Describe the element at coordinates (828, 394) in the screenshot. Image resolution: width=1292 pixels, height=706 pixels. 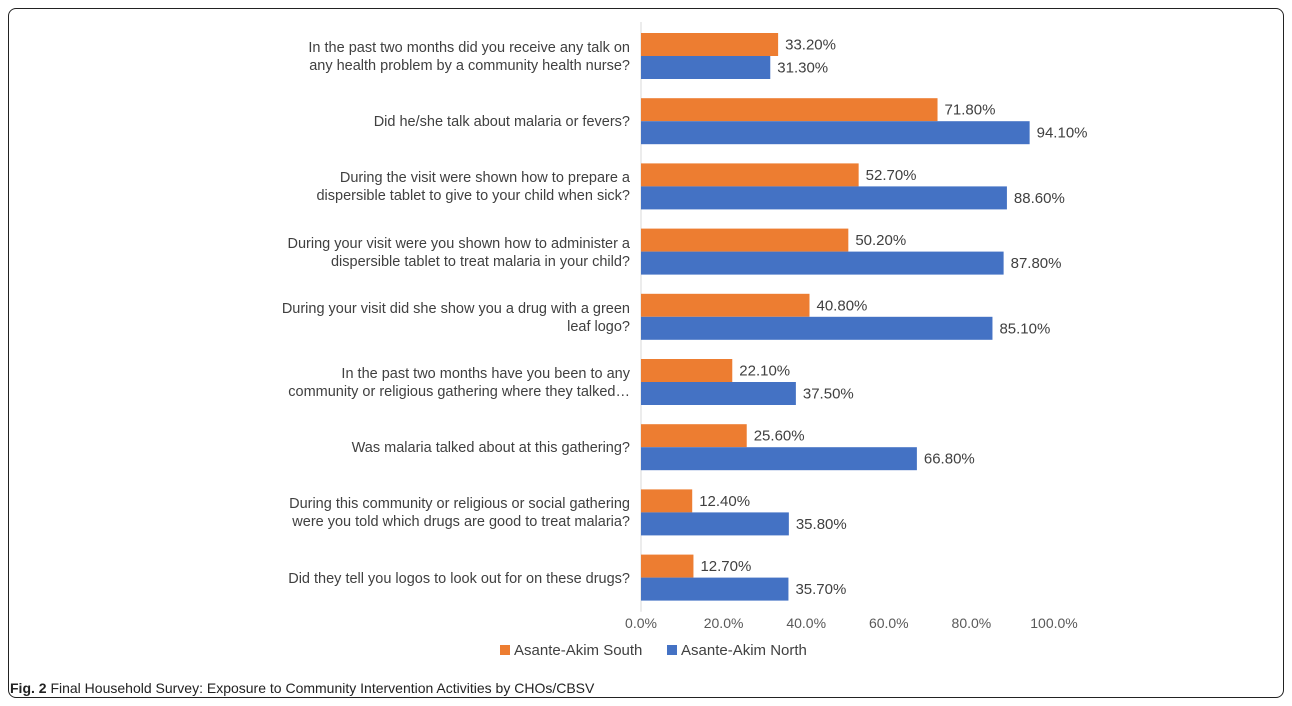
I see `data-label-north-5: 37.50%` at that location.